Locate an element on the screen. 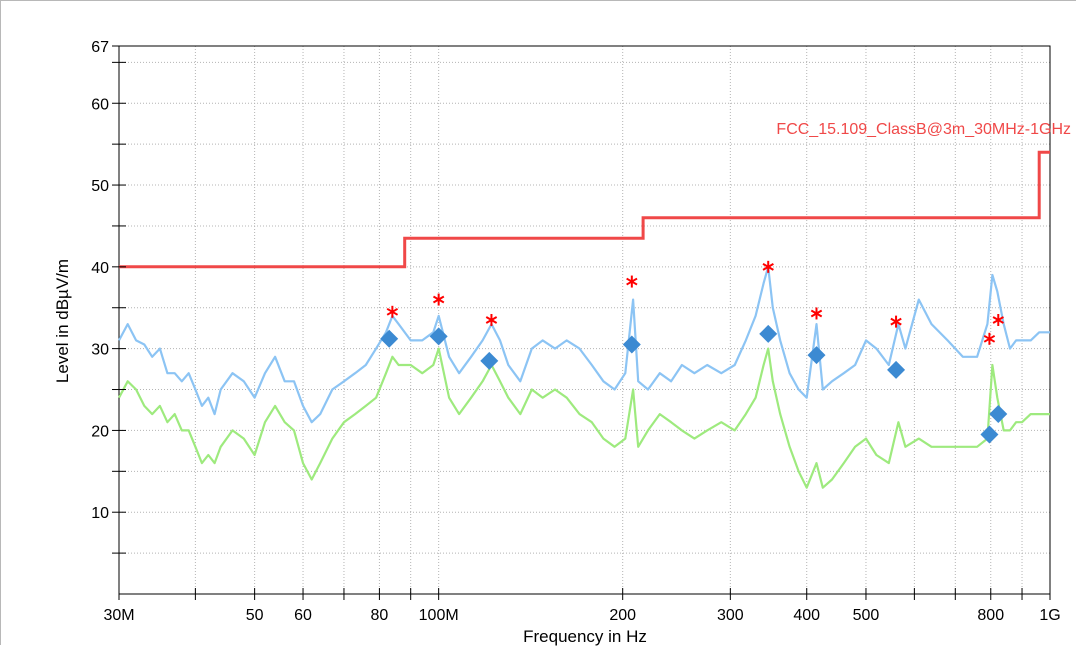  y-tick-label: 30 is located at coordinates (100, 350).